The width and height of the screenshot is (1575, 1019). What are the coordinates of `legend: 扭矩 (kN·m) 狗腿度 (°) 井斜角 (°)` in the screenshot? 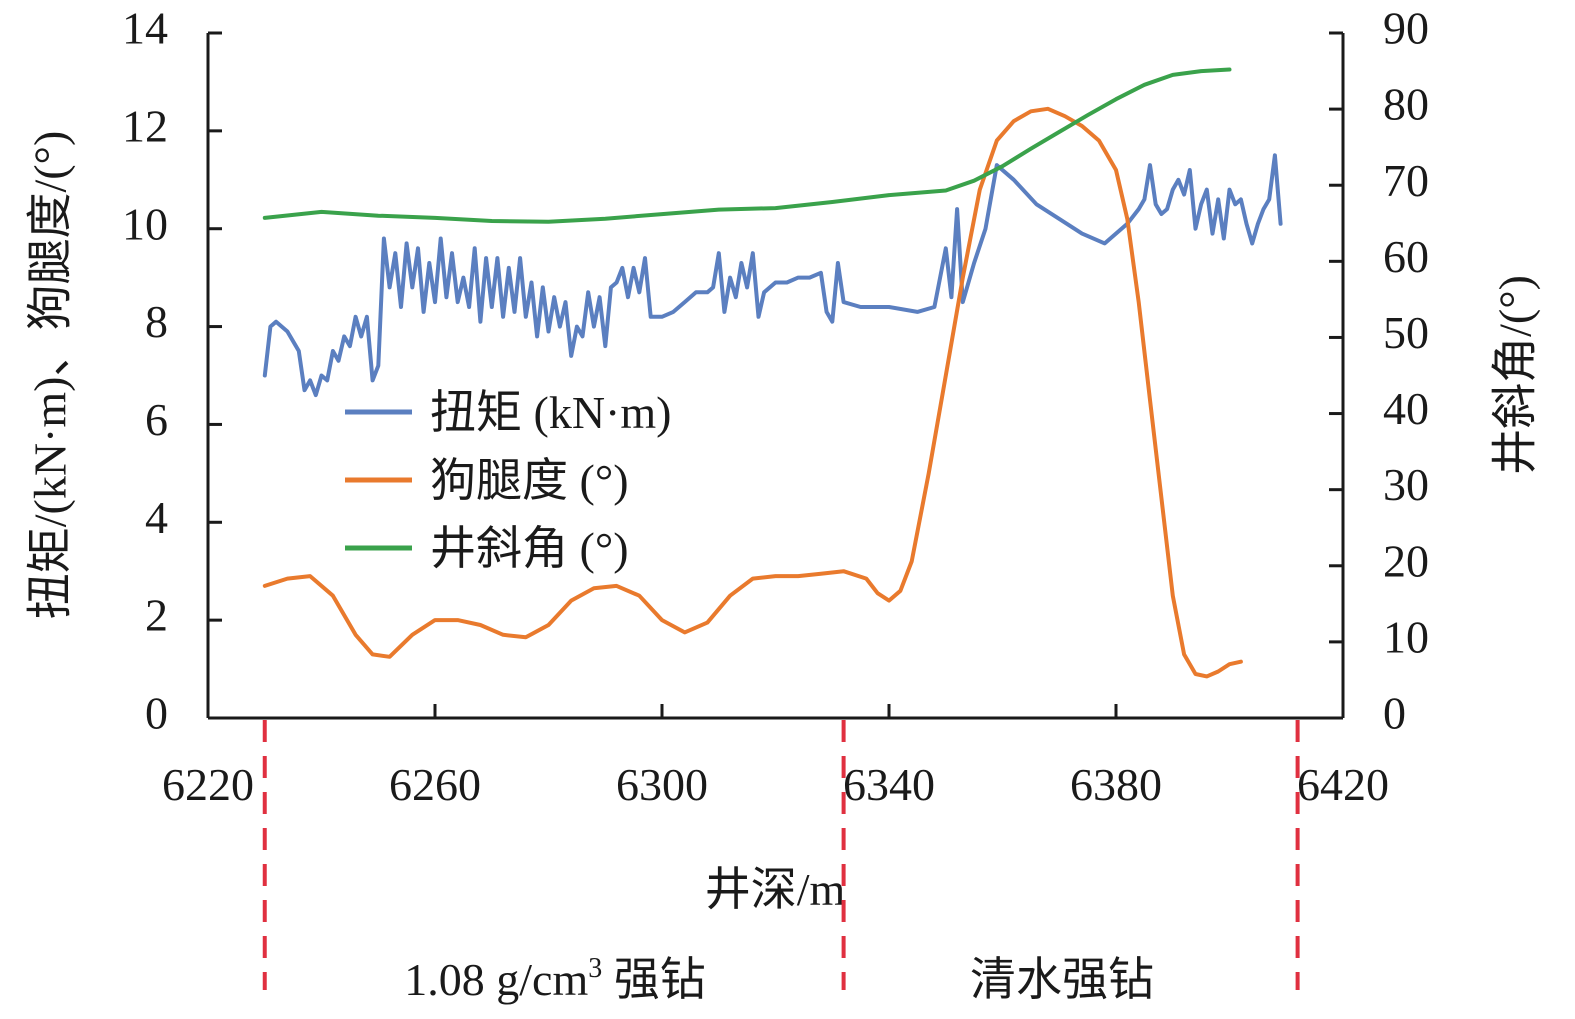 It's located at (508, 480).